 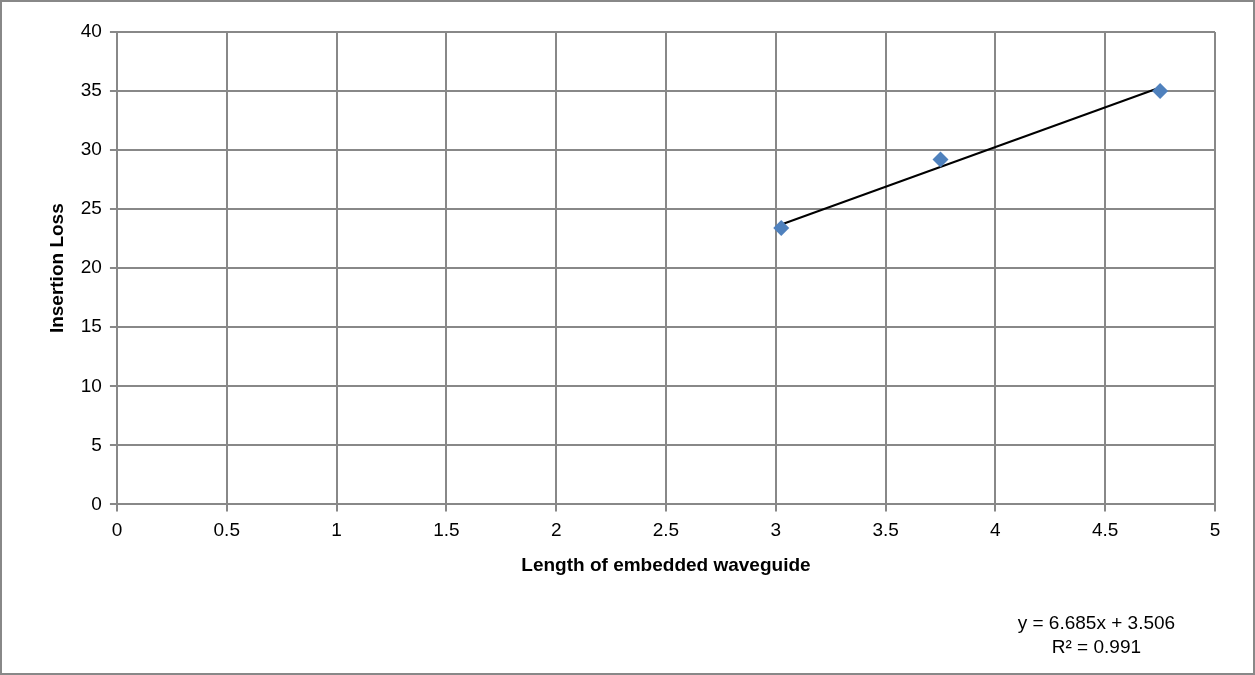 What do you see at coordinates (96, 503) in the screenshot?
I see `y-tick-label: 0` at bounding box center [96, 503].